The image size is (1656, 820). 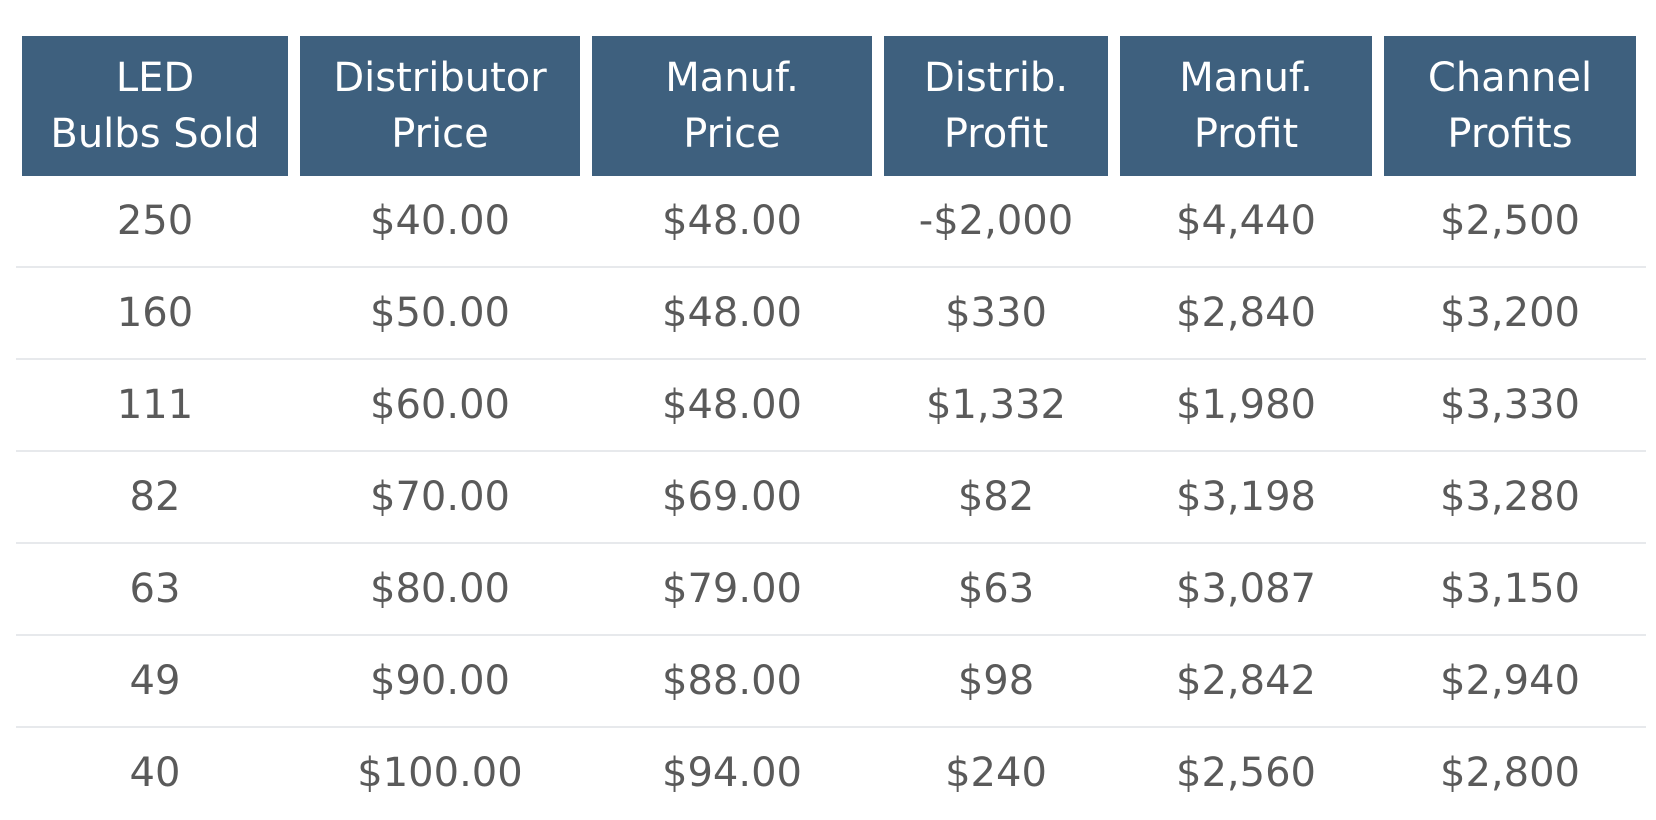 I want to click on table-row: 82 $70.00 $69.00 $82 $3,198 $3,280, so click(x=831, y=498).